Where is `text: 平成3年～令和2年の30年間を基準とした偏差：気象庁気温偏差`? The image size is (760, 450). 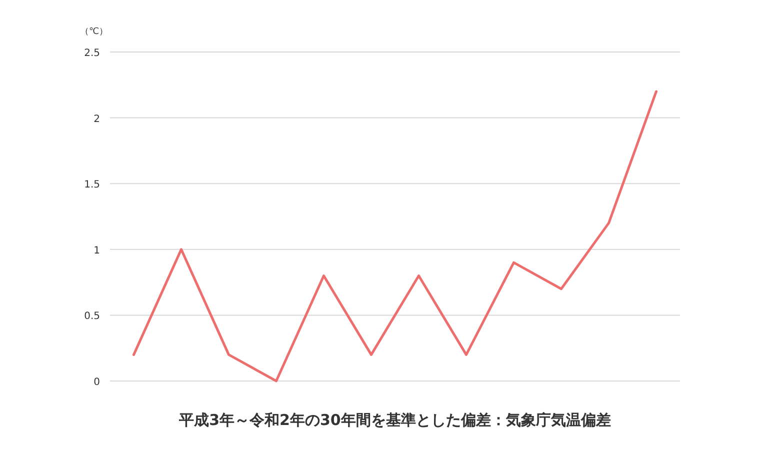
text: 平成3年～令和2年の30年間を基準とした偏差：気象庁気温偏差 is located at coordinates (394, 420).